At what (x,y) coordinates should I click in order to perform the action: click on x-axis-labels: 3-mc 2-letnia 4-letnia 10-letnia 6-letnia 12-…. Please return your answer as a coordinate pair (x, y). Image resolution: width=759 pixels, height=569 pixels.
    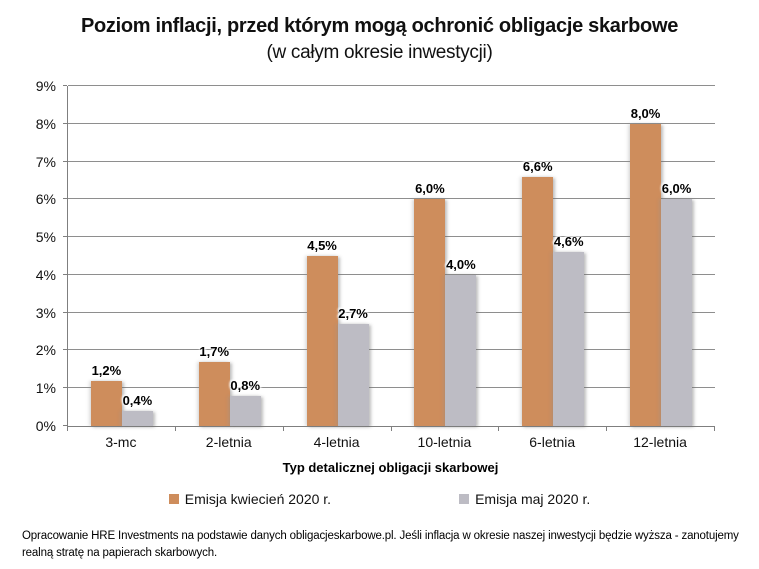
    Looking at the image, I should click on (390, 442).